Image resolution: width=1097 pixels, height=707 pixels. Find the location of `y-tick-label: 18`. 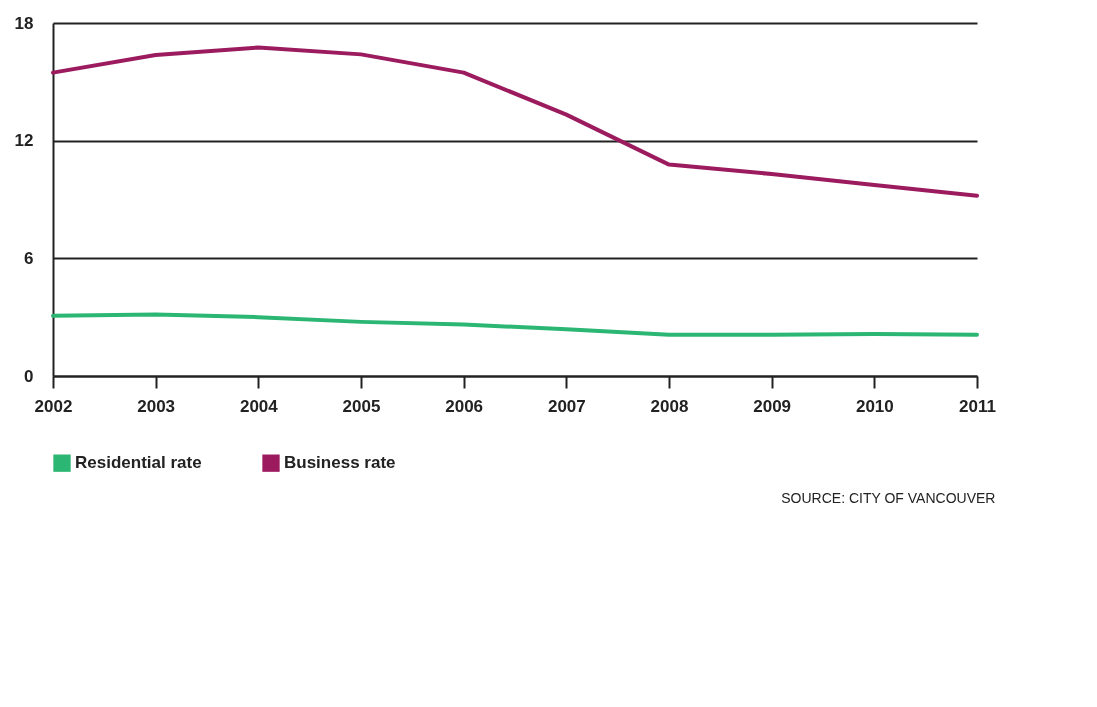

y-tick-label: 18 is located at coordinates (24, 23).